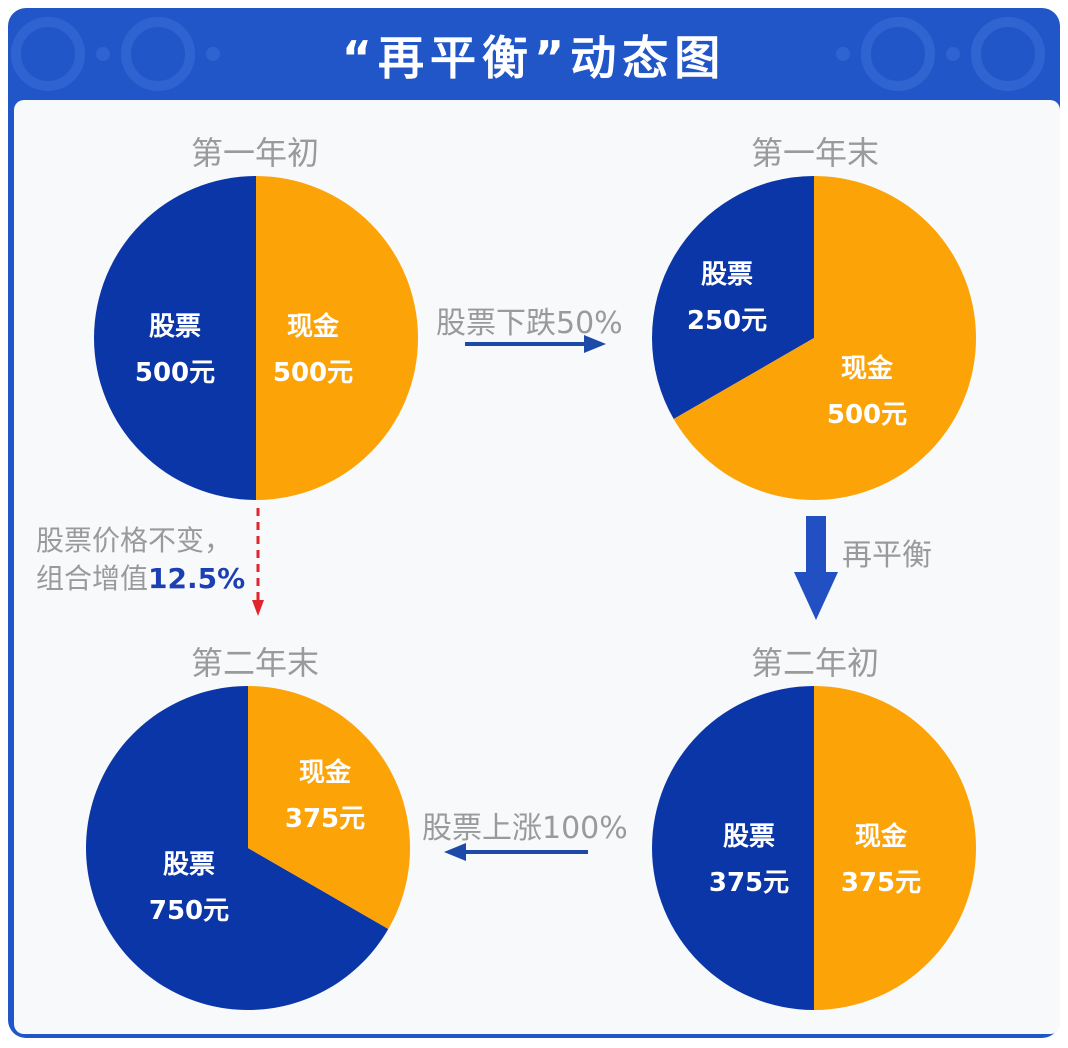 The width and height of the screenshot is (1068, 1048). I want to click on rise-label: 股票上涨100%, so click(525, 828).